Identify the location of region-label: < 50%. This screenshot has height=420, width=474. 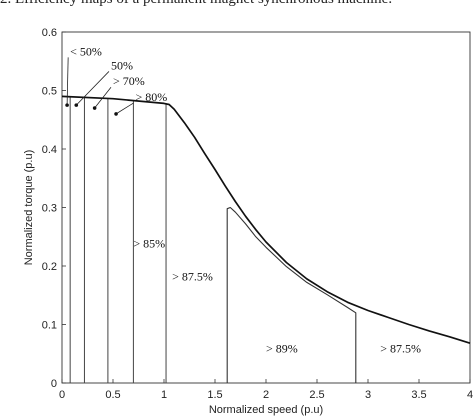
(86, 51).